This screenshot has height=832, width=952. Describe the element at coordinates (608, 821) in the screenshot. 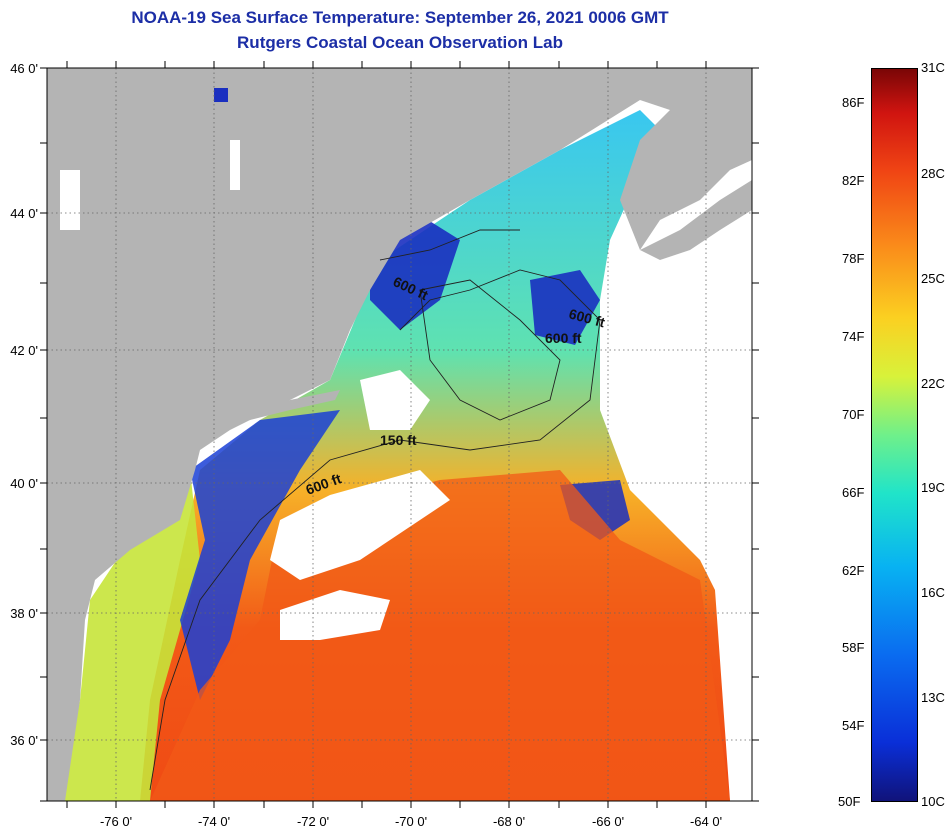

I see `lon-label: -66 0'` at that location.